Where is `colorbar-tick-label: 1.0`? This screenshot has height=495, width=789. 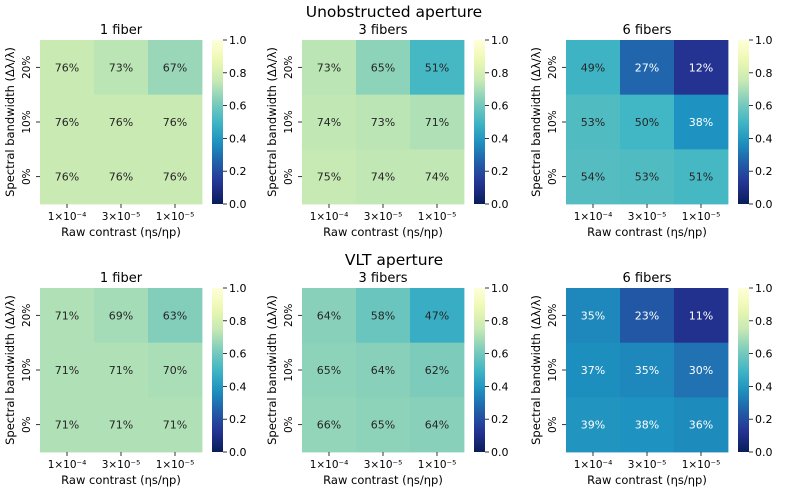
colorbar-tick-label: 1.0 is located at coordinates (764, 40).